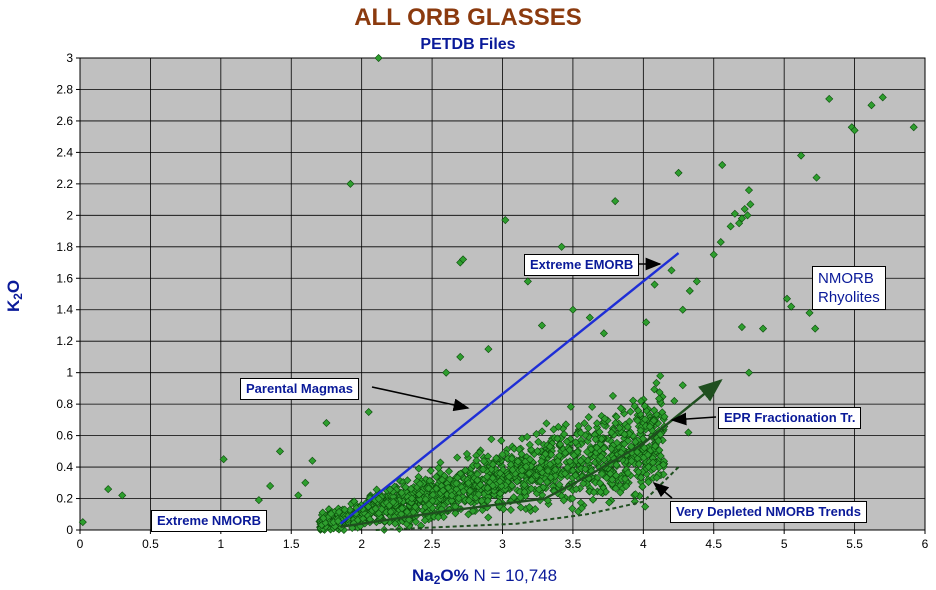 This screenshot has height=590, width=936. What do you see at coordinates (64, 436) in the screenshot?
I see `y-tick-label: 0.6` at bounding box center [64, 436].